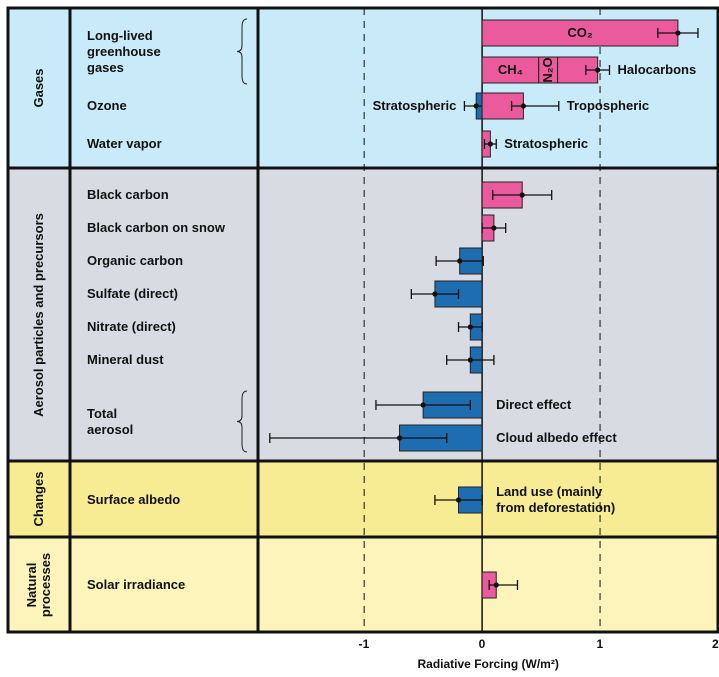 Image resolution: width=719 pixels, height=677 pixels. What do you see at coordinates (107, 105) in the screenshot?
I see `row-label: Ozone` at bounding box center [107, 105].